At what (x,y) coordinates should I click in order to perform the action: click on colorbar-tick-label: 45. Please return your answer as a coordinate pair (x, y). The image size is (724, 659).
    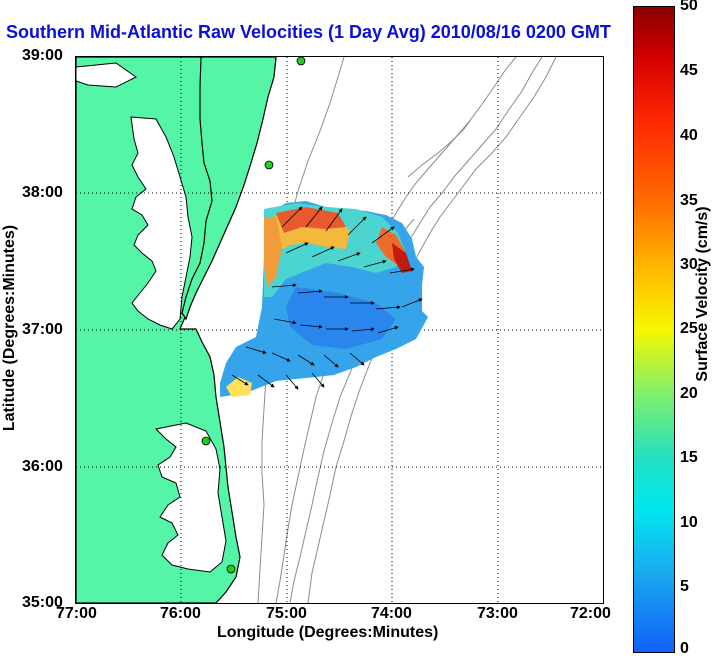
    Looking at the image, I should click on (689, 70).